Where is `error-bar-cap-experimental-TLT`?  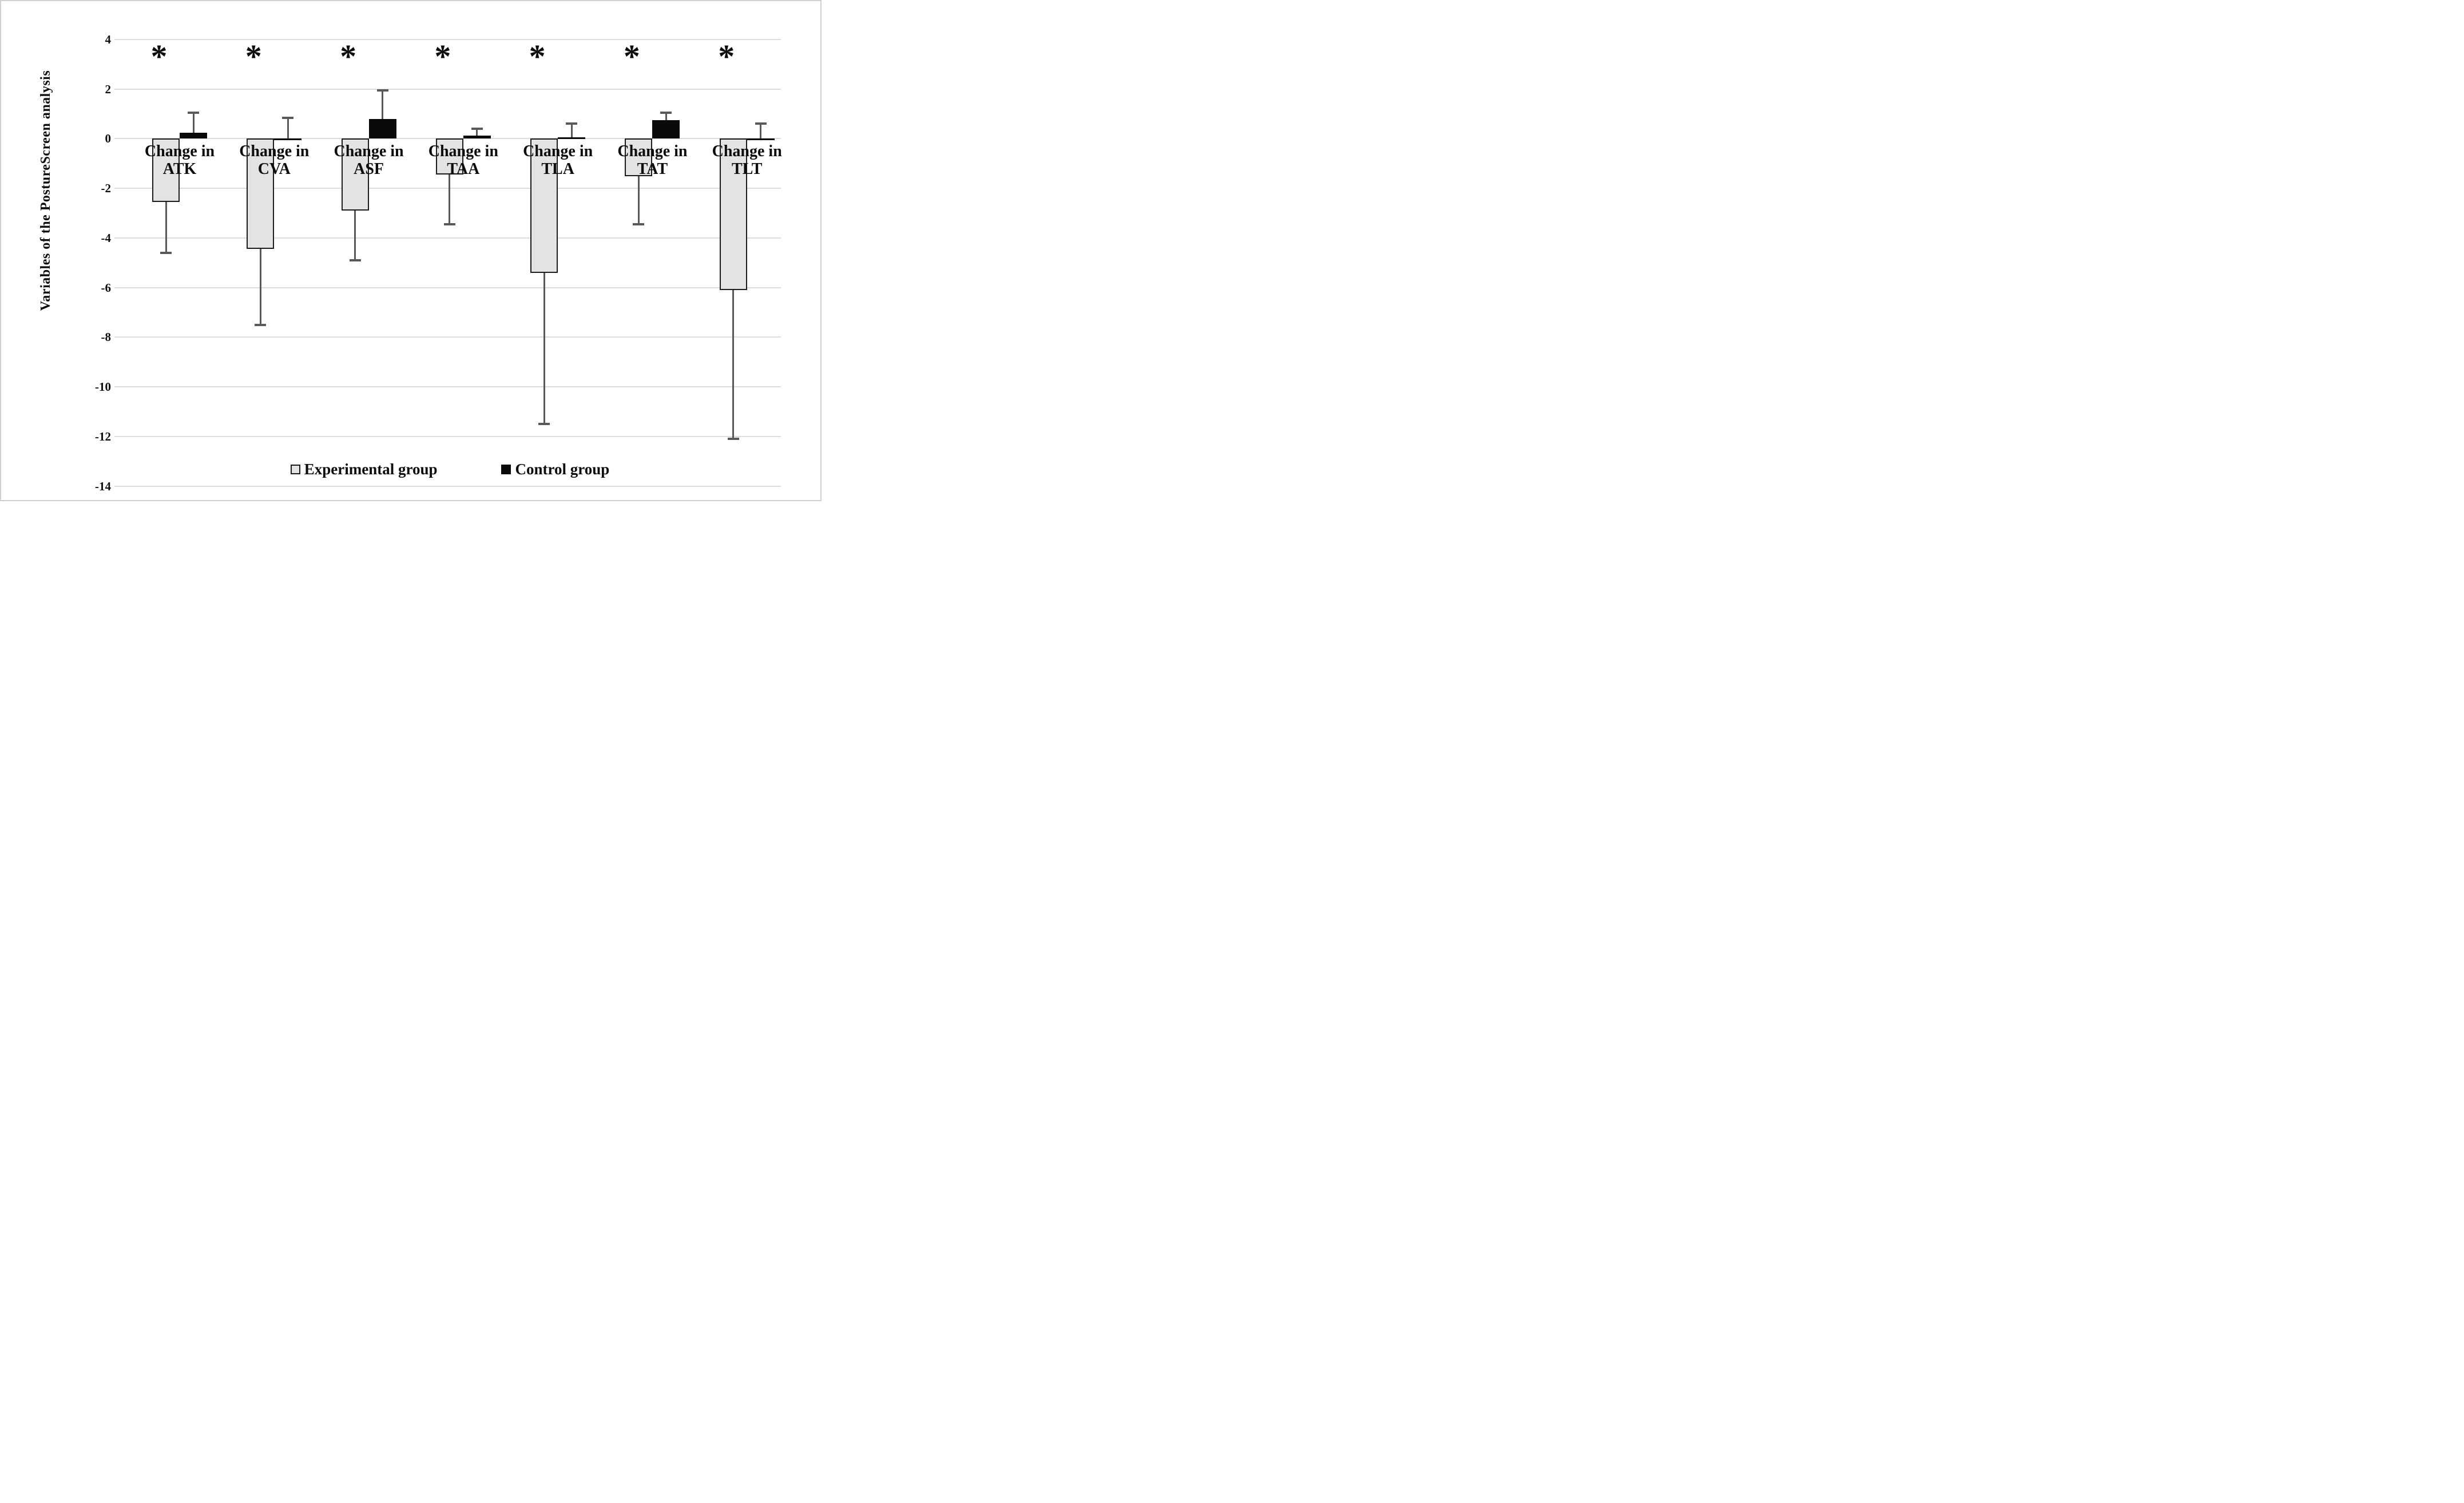
error-bar-cap-experimental-TLT is located at coordinates (733, 440).